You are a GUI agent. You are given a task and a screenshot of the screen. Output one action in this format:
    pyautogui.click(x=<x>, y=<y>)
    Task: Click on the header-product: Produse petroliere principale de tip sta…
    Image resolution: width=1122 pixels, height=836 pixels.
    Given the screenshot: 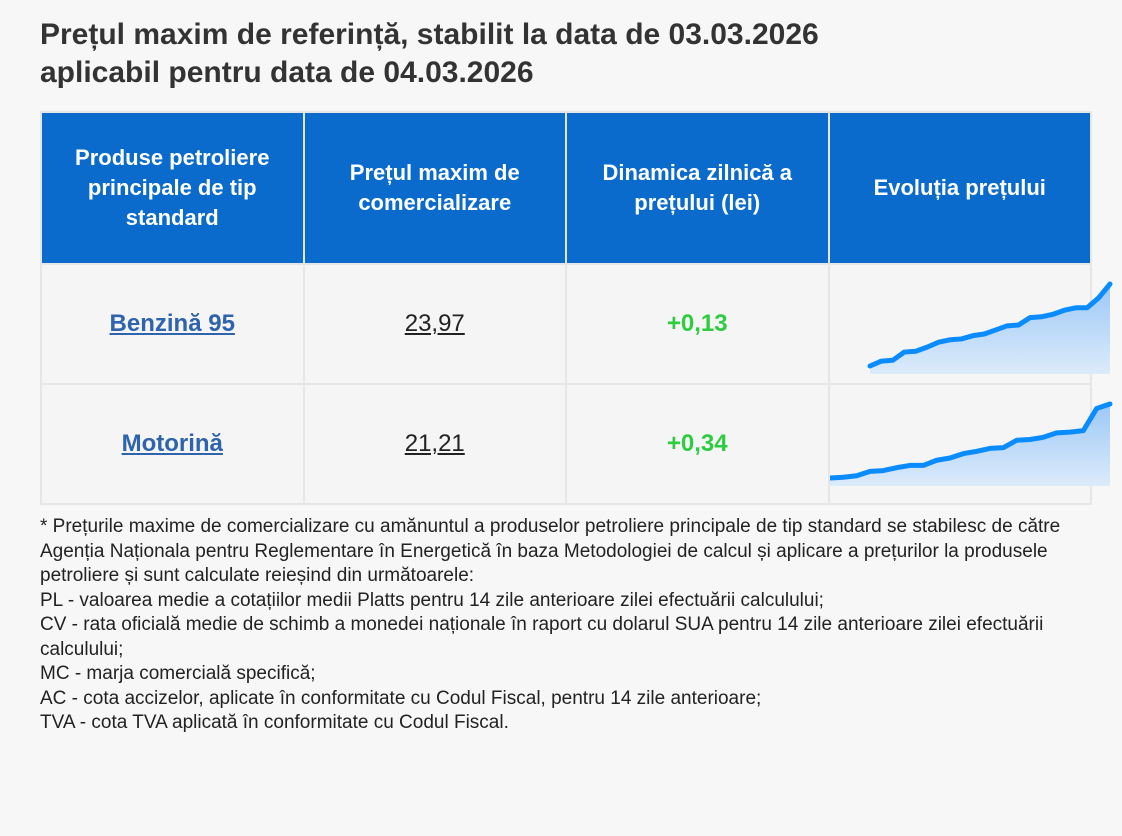 What is the action you would take?
    pyautogui.click(x=172, y=188)
    